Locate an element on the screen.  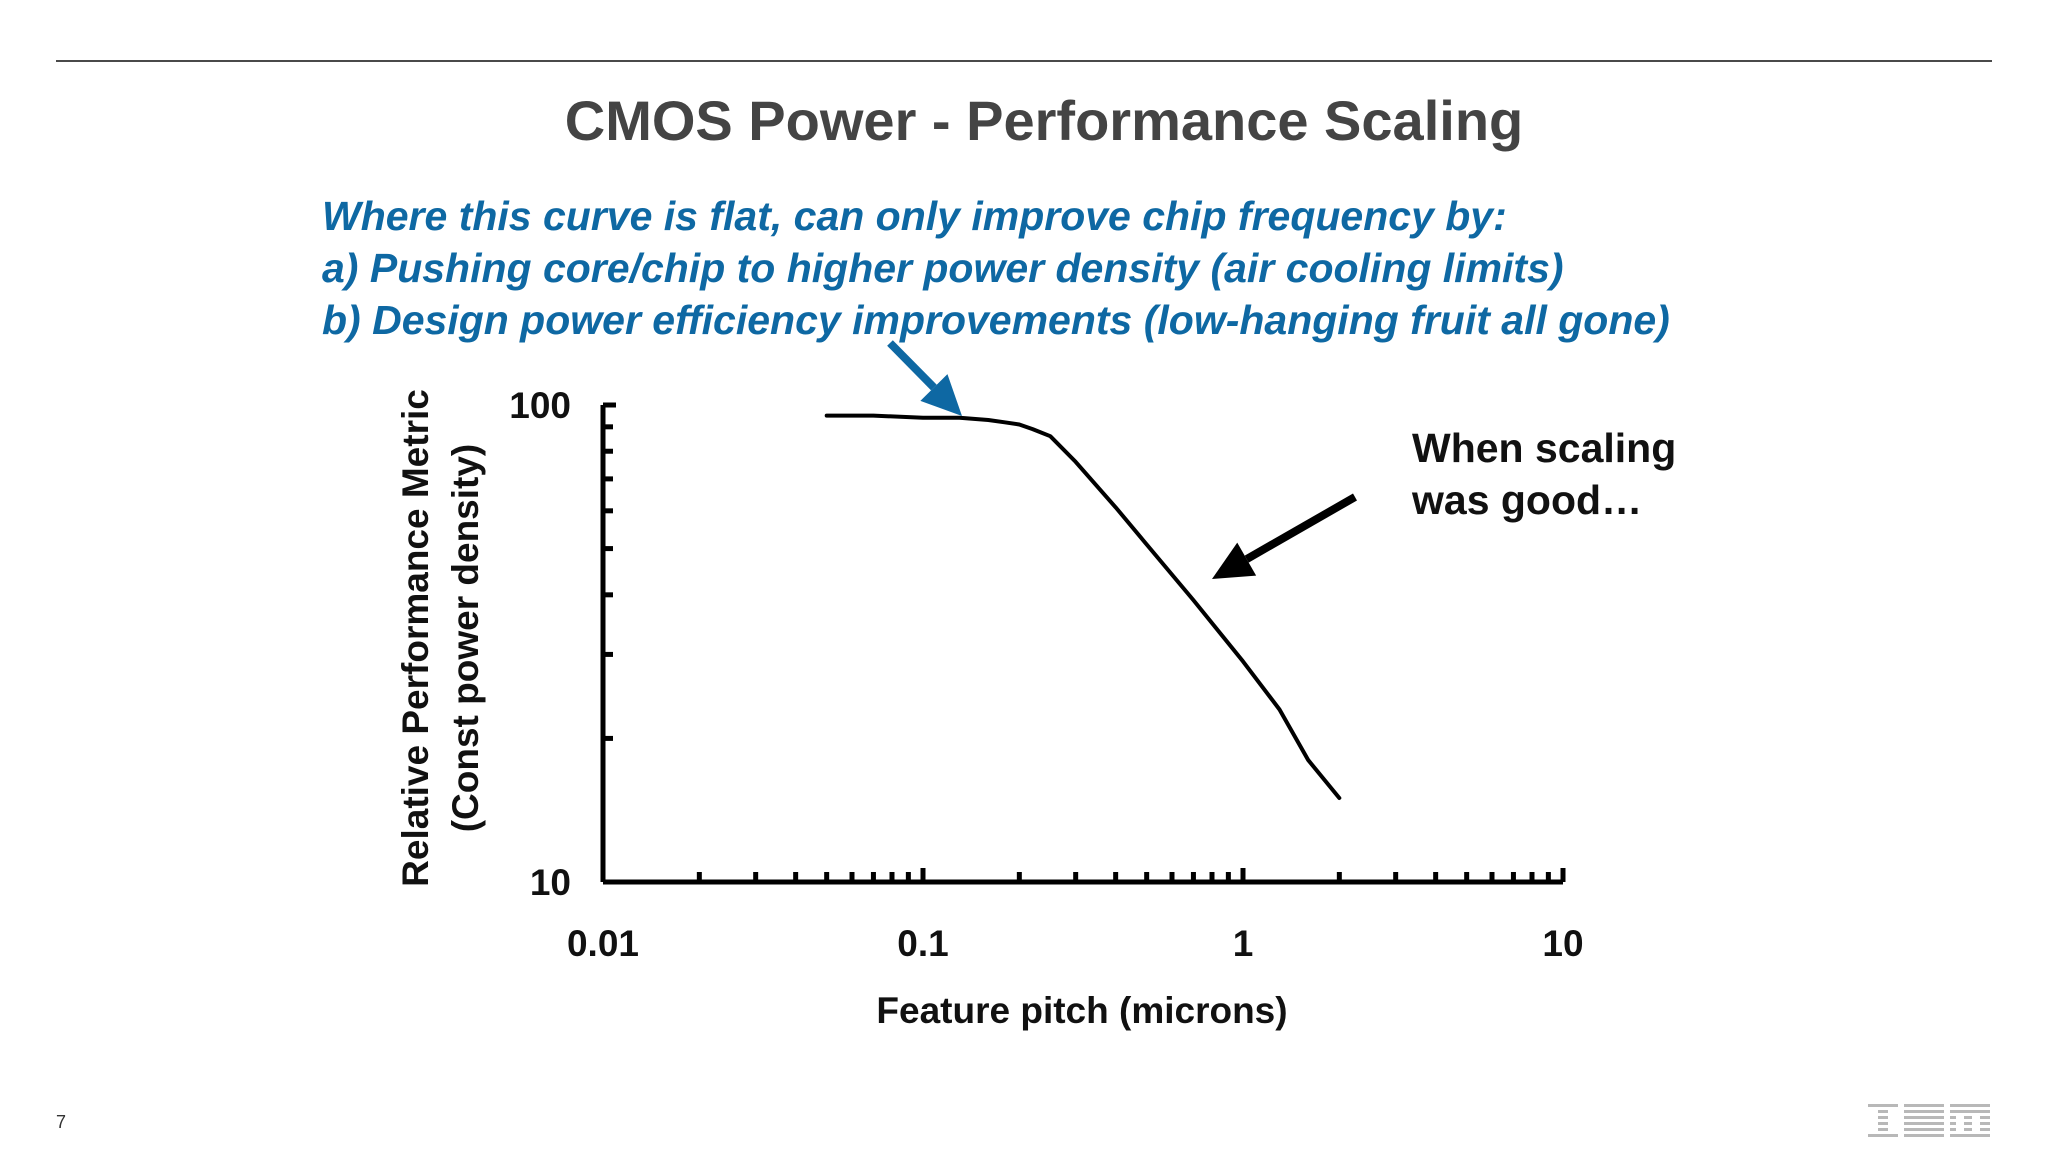
chart-series is located at coordinates (1083, 606).